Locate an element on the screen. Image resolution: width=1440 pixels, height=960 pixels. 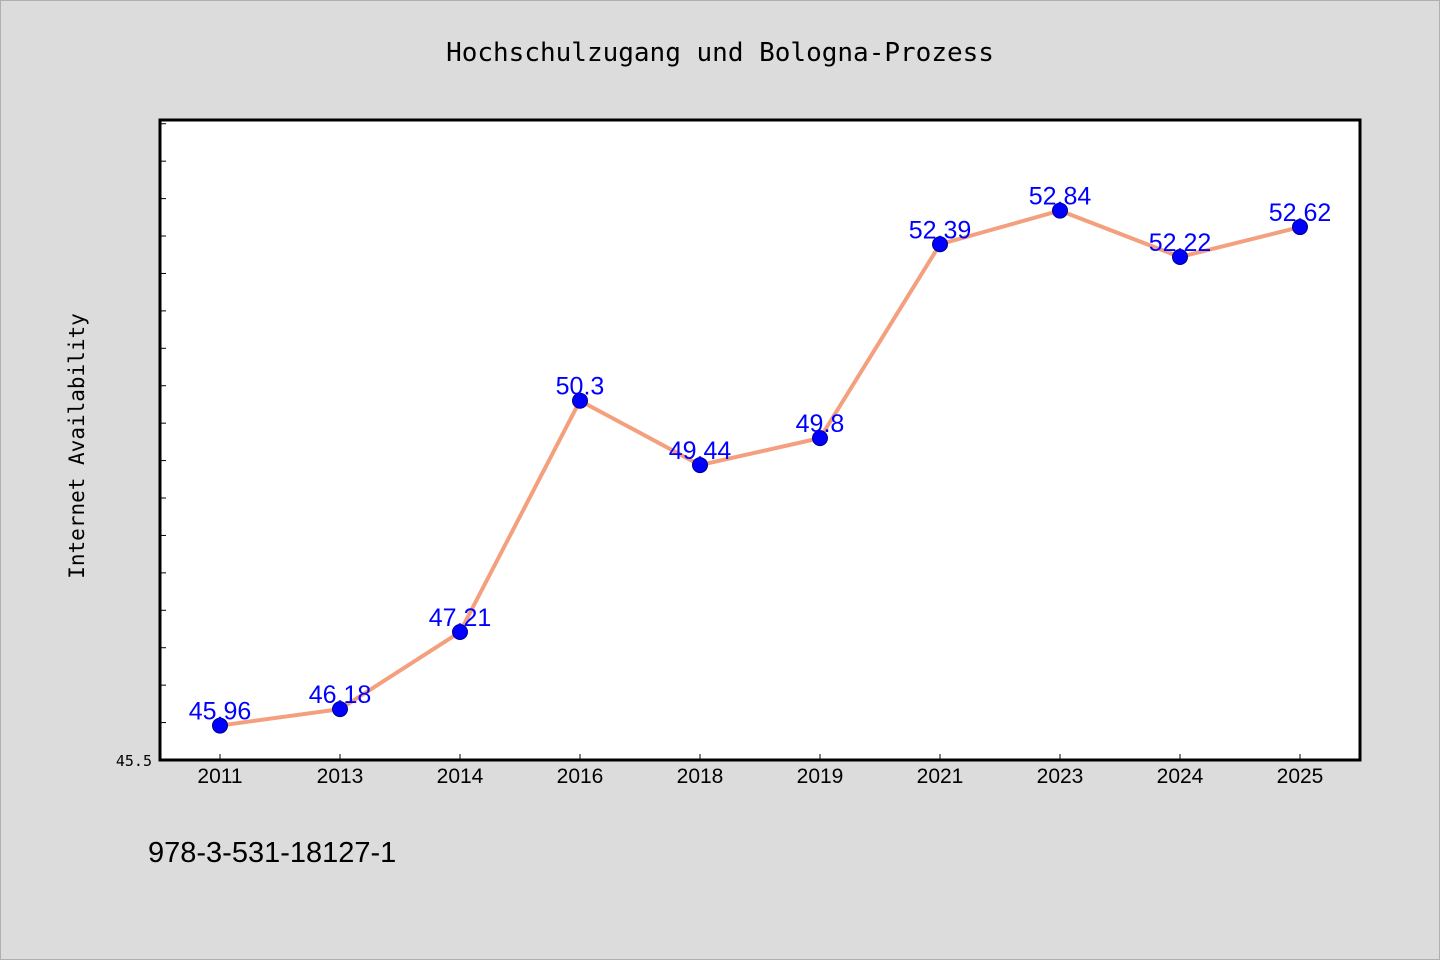
y-tick-label: 45.5 is located at coordinates (134, 761).